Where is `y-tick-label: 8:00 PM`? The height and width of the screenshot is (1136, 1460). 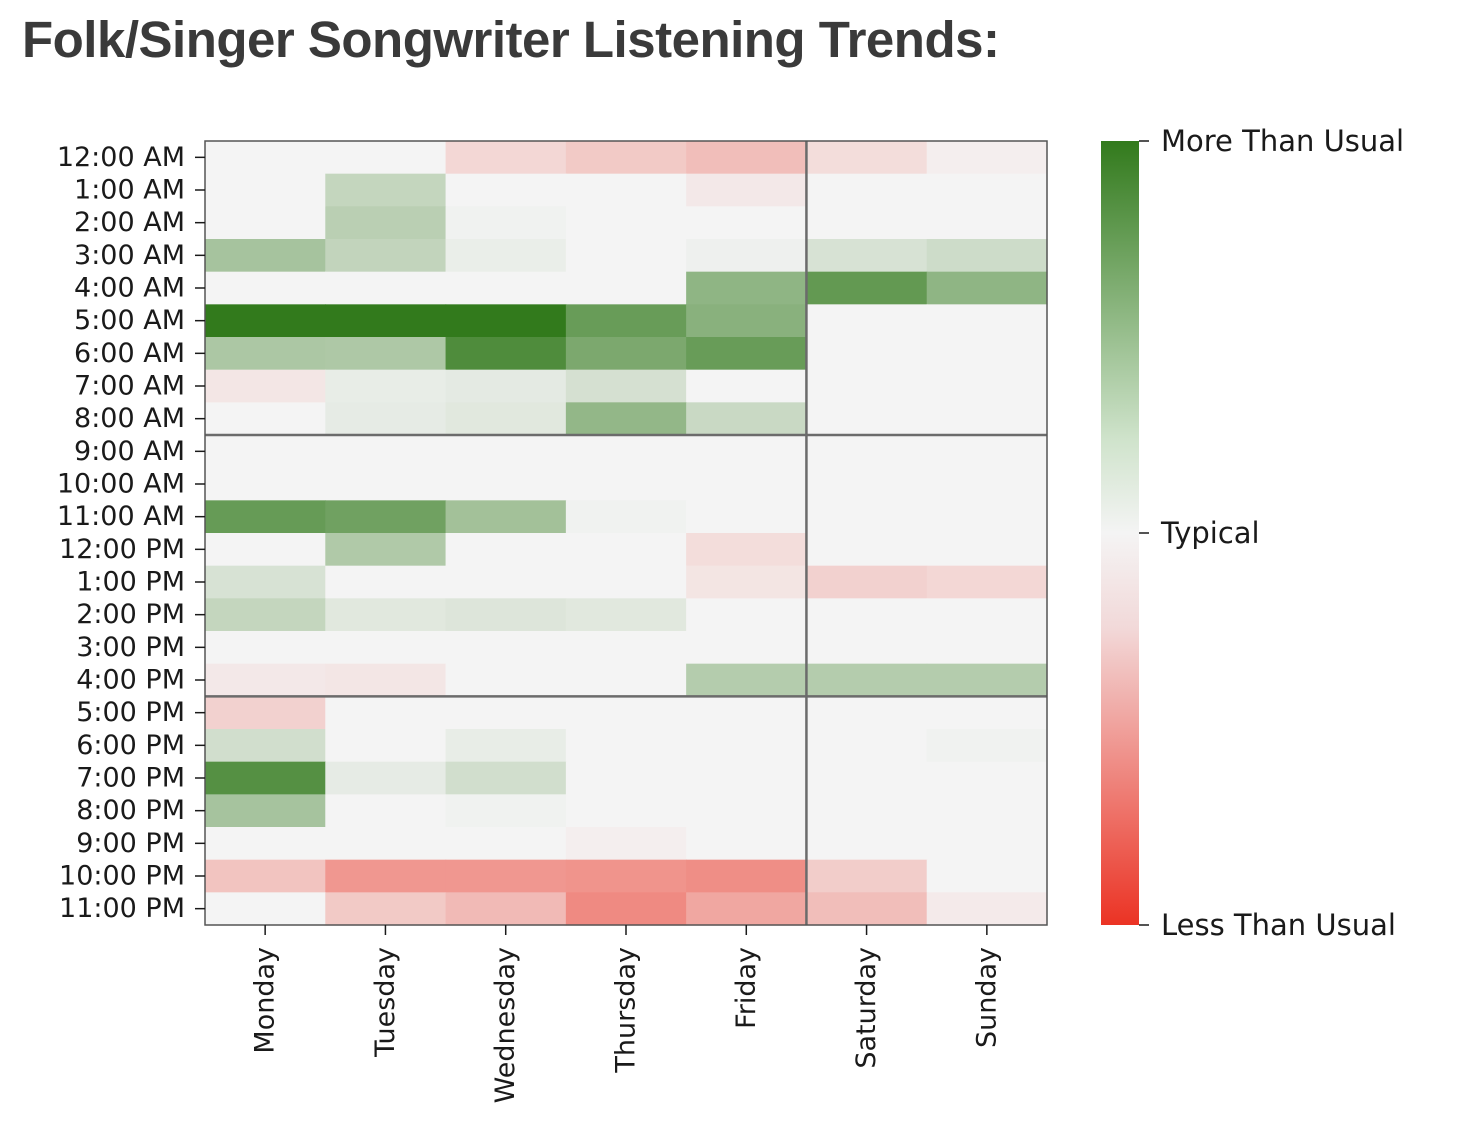
y-tick-label: 8:00 PM is located at coordinates (130, 810).